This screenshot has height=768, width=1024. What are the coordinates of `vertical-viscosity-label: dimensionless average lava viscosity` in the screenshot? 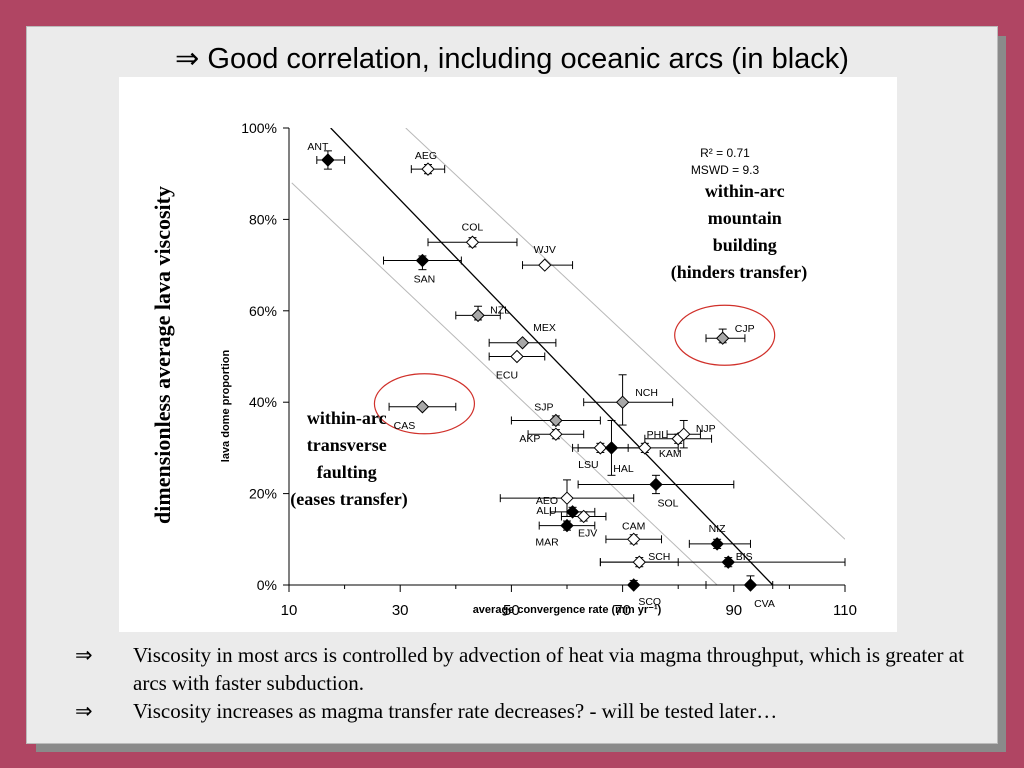 It's located at (162, 355).